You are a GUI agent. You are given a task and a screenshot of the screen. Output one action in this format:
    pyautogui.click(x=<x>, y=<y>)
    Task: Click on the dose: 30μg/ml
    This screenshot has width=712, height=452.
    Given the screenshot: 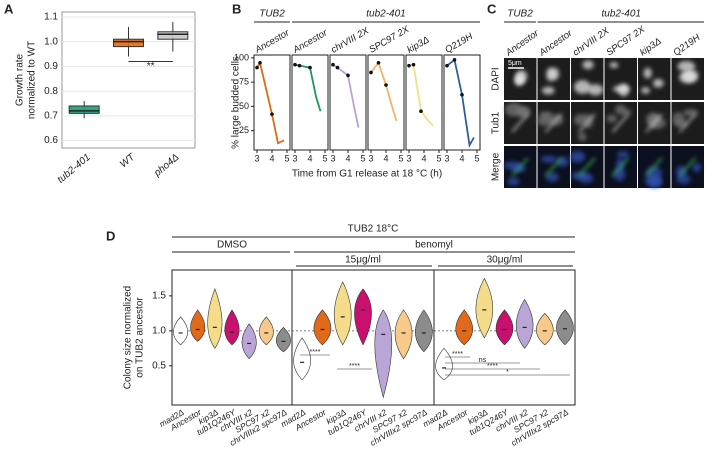 What is the action you would take?
    pyautogui.click(x=505, y=260)
    